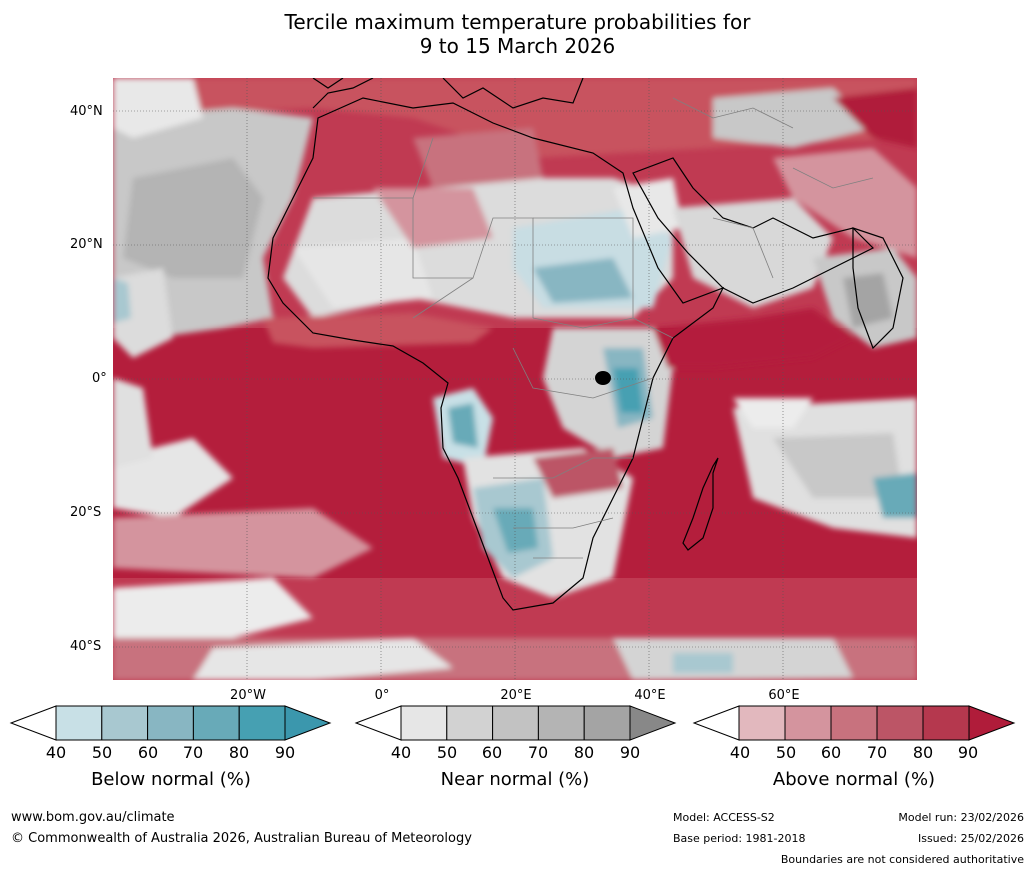  What do you see at coordinates (102, 752) in the screenshot?
I see `tick-below-50: 50` at bounding box center [102, 752].